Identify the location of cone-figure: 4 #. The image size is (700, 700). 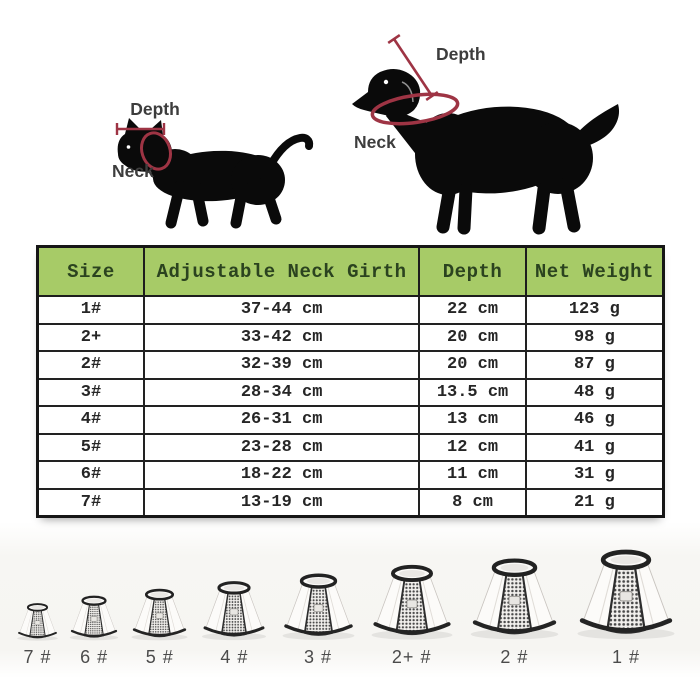
(234, 623).